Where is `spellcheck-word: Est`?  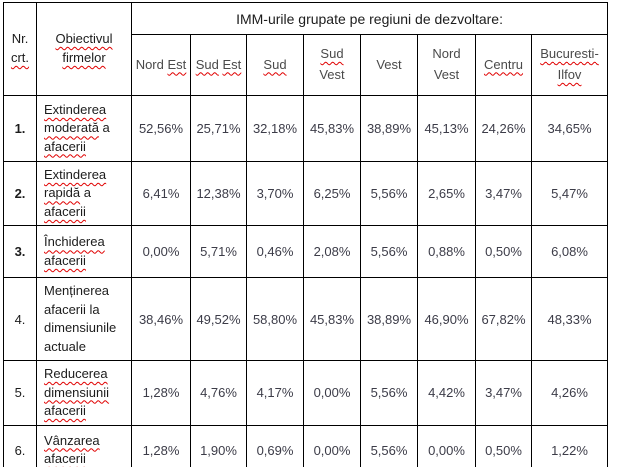
spellcheck-word: Est is located at coordinates (232, 64).